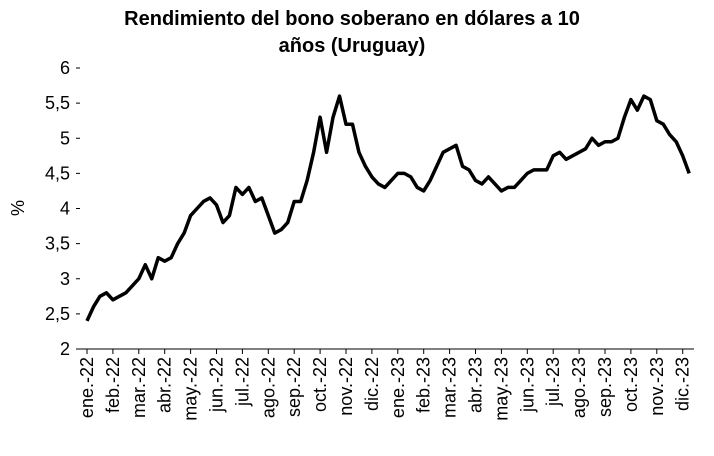 The image size is (714, 456). What do you see at coordinates (320, 384) in the screenshot?
I see `x-tick-label: oct.-22` at bounding box center [320, 384].